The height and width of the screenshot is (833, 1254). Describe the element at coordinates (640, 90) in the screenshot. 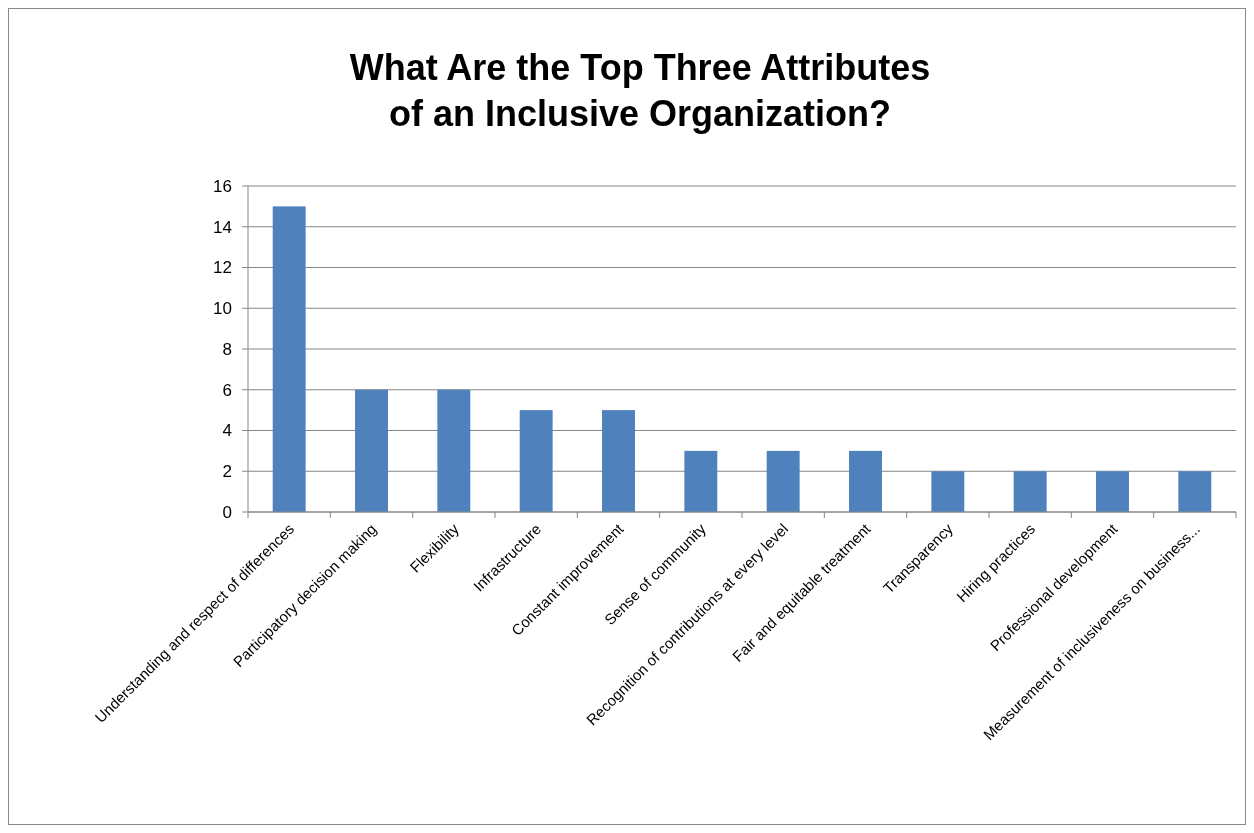

I see `chart-title: What Are the Top Three Attributes of an Inclusive Organization?` at that location.